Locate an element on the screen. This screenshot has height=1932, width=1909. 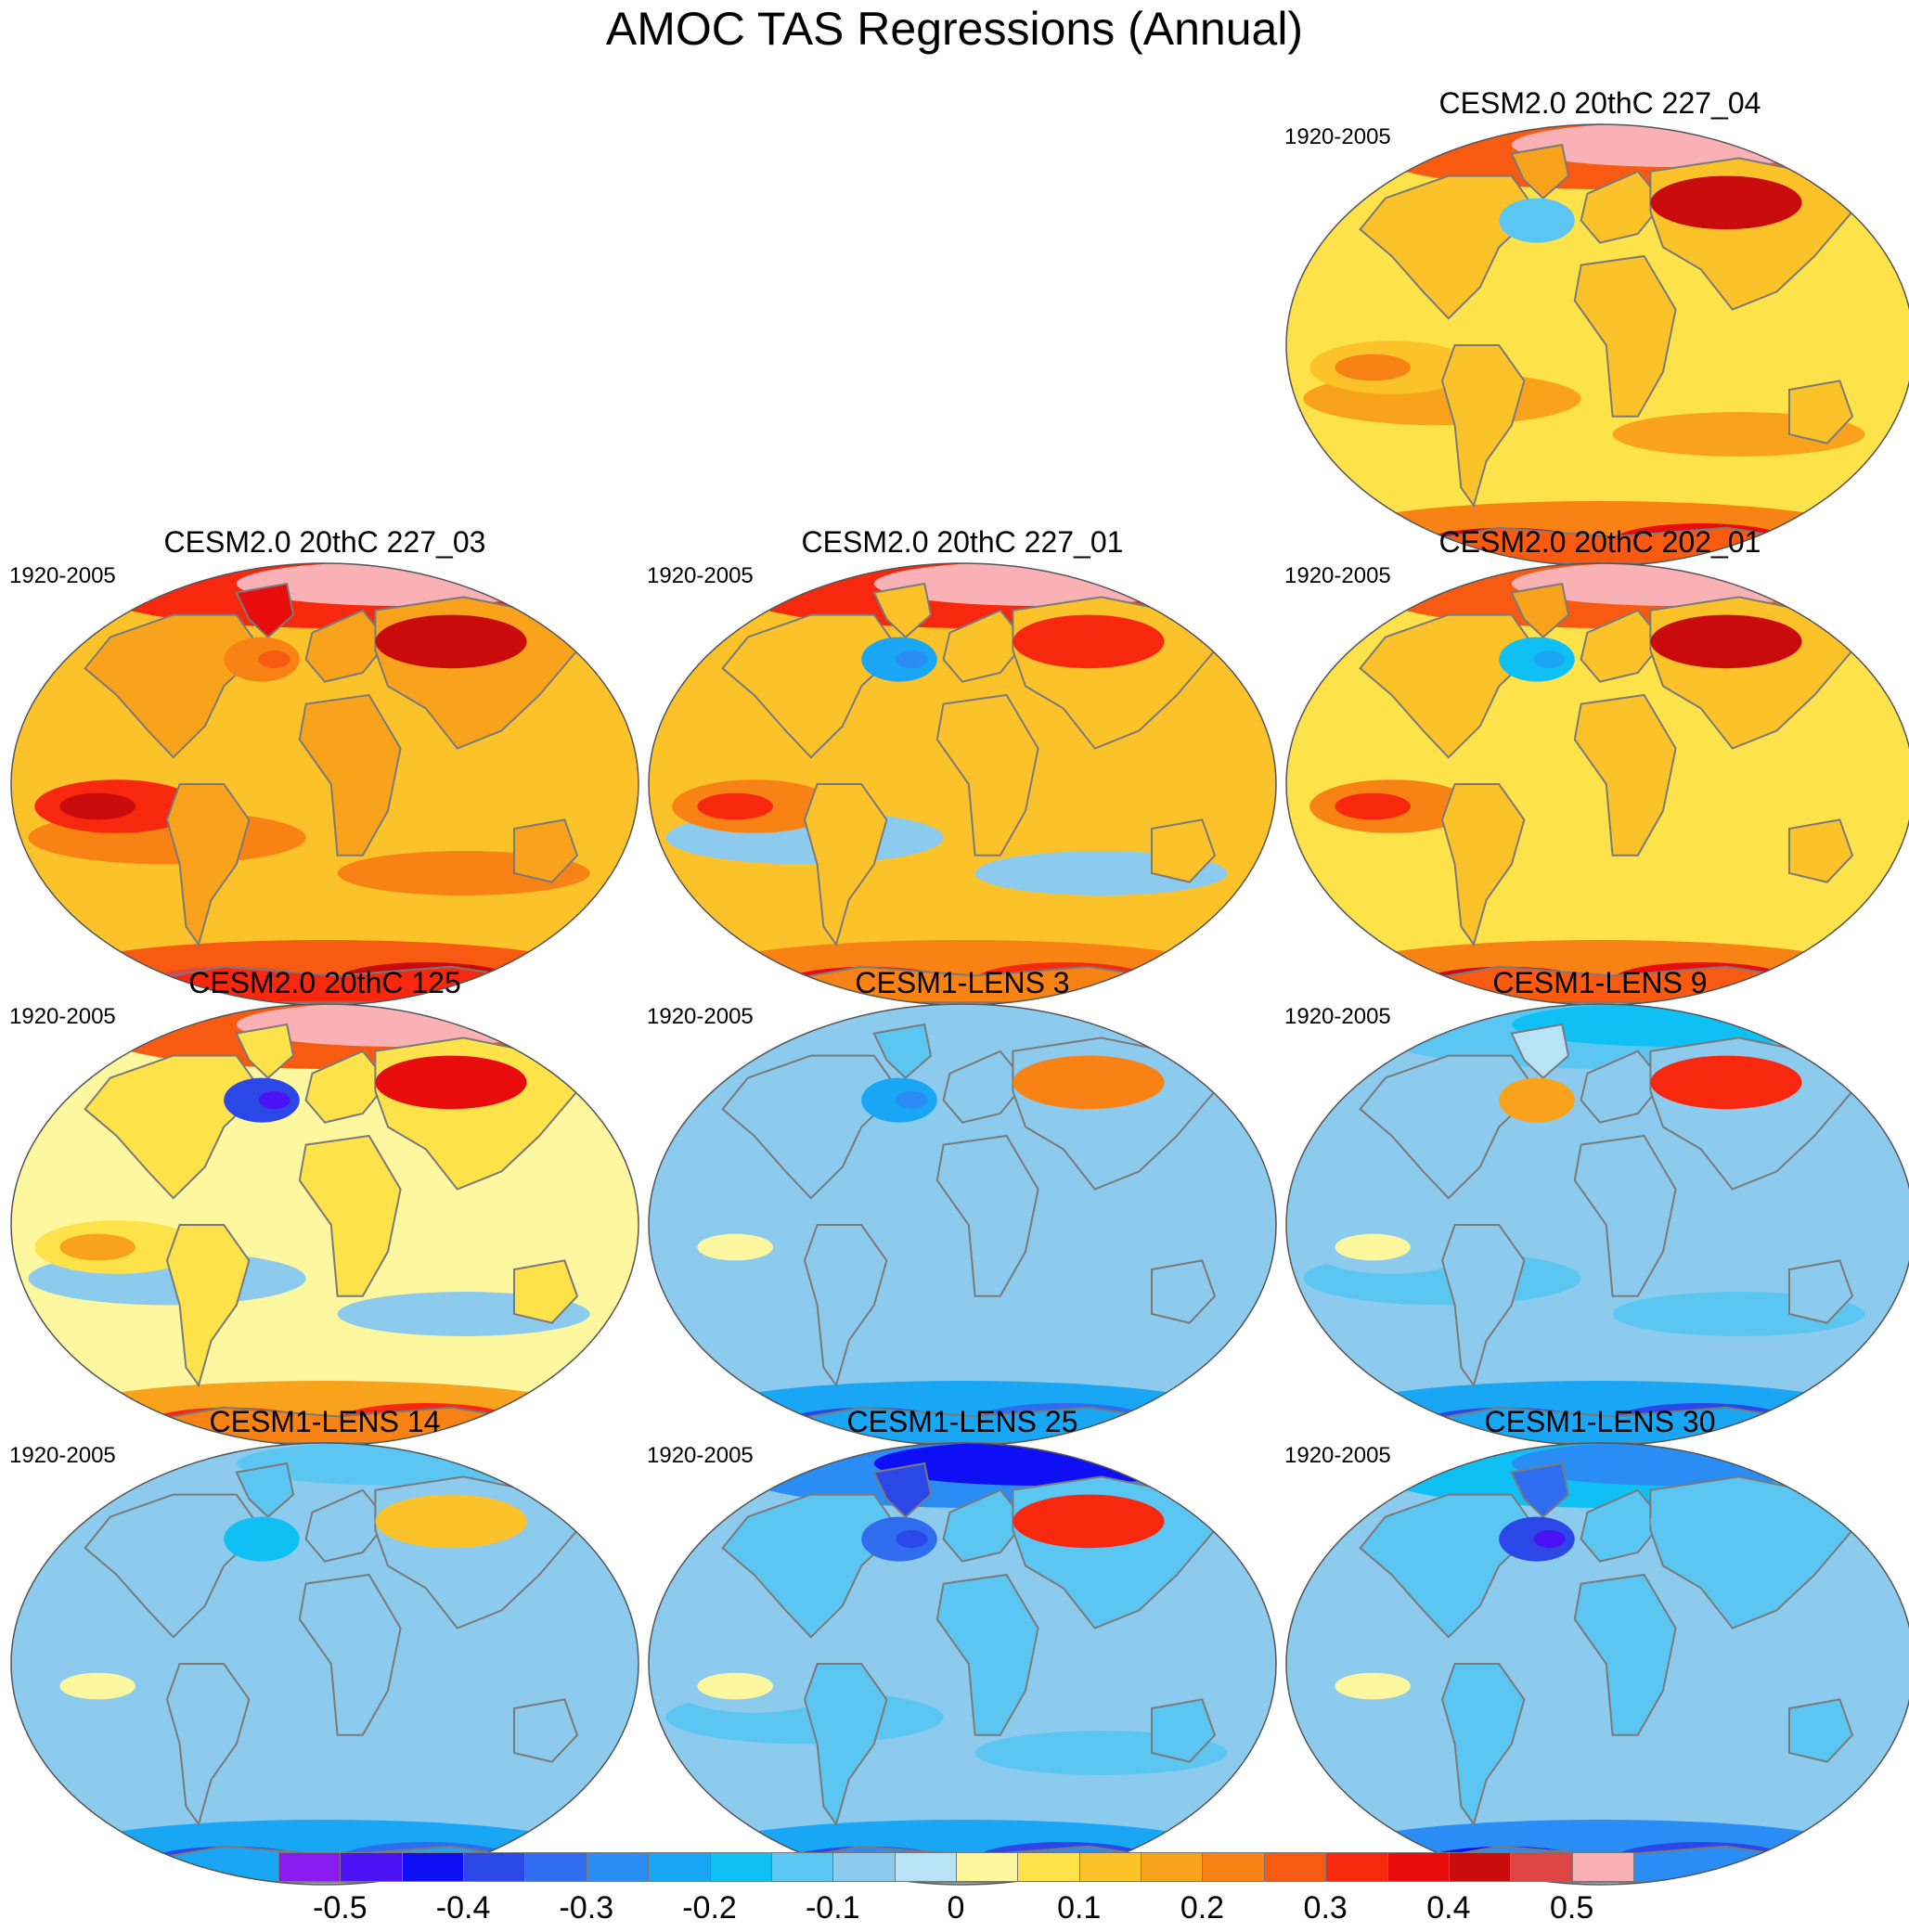
colorbar-tick-label: 0.3 is located at coordinates (1325, 1908).